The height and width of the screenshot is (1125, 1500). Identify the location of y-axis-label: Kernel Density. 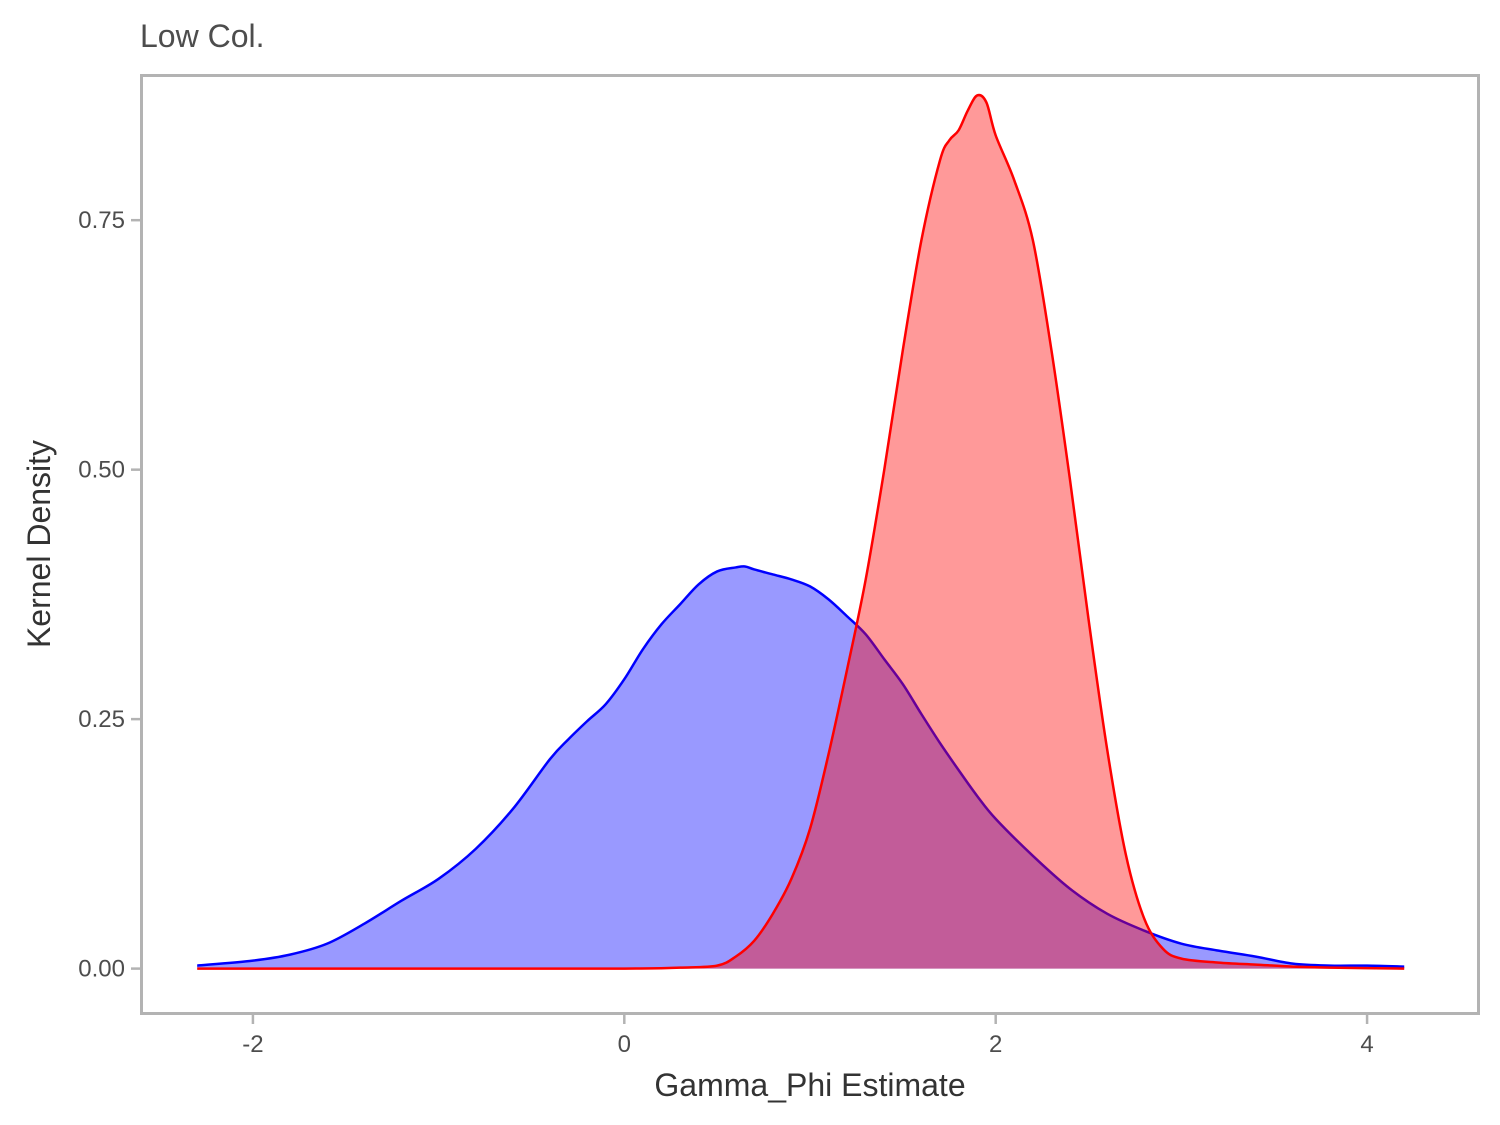
(39, 544).